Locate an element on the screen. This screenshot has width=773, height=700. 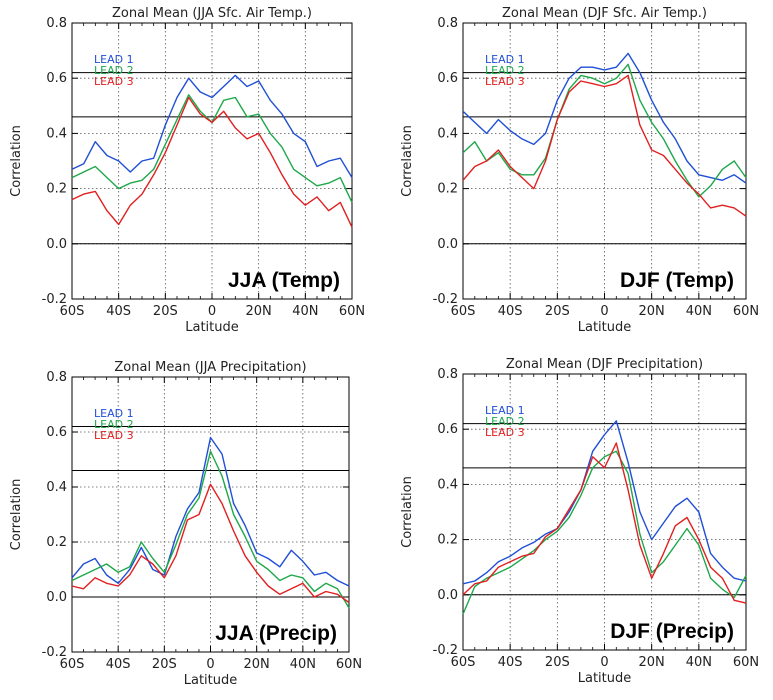
corner-label: JJA (Temp) is located at coordinates (284, 280).